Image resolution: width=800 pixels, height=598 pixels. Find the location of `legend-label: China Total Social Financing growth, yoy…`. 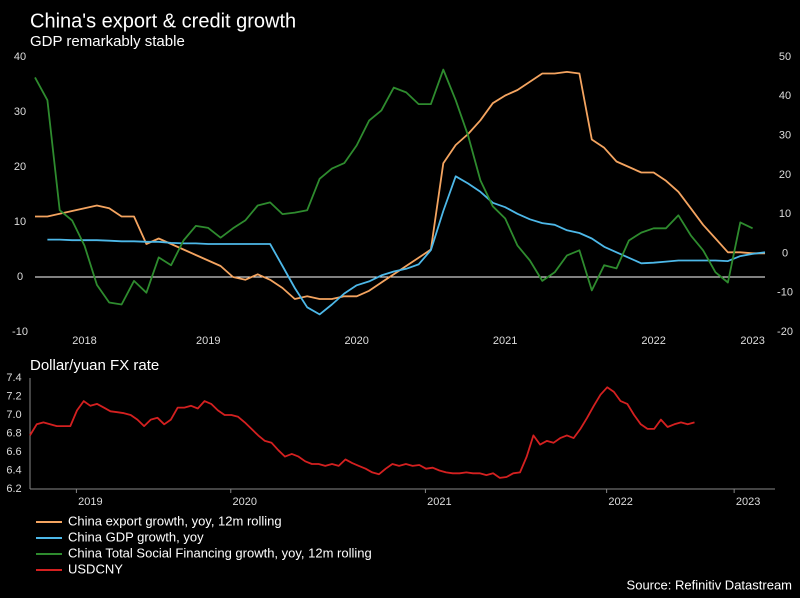

legend-label: China Total Social Financing growth, yoy… is located at coordinates (220, 552).